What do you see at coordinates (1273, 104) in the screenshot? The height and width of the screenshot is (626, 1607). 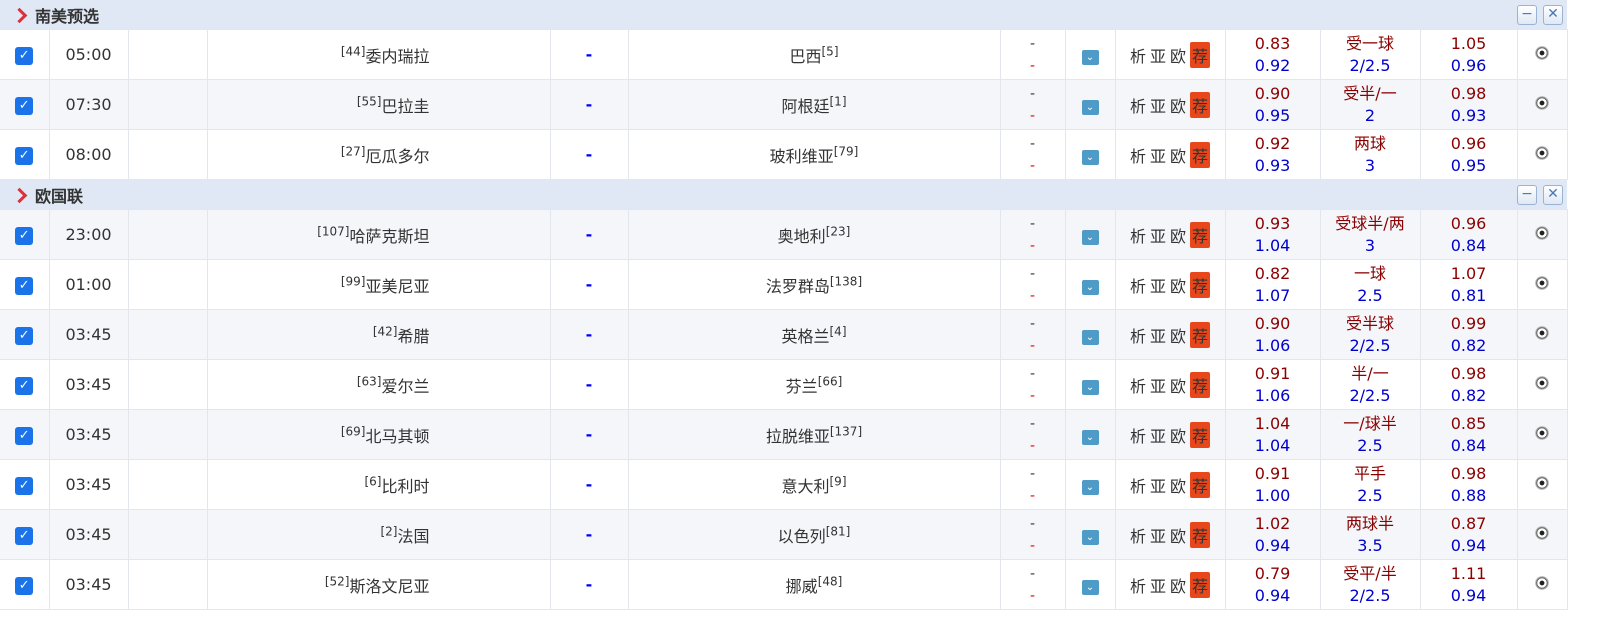 I see `home-odds: 0.90 0.95` at bounding box center [1273, 104].